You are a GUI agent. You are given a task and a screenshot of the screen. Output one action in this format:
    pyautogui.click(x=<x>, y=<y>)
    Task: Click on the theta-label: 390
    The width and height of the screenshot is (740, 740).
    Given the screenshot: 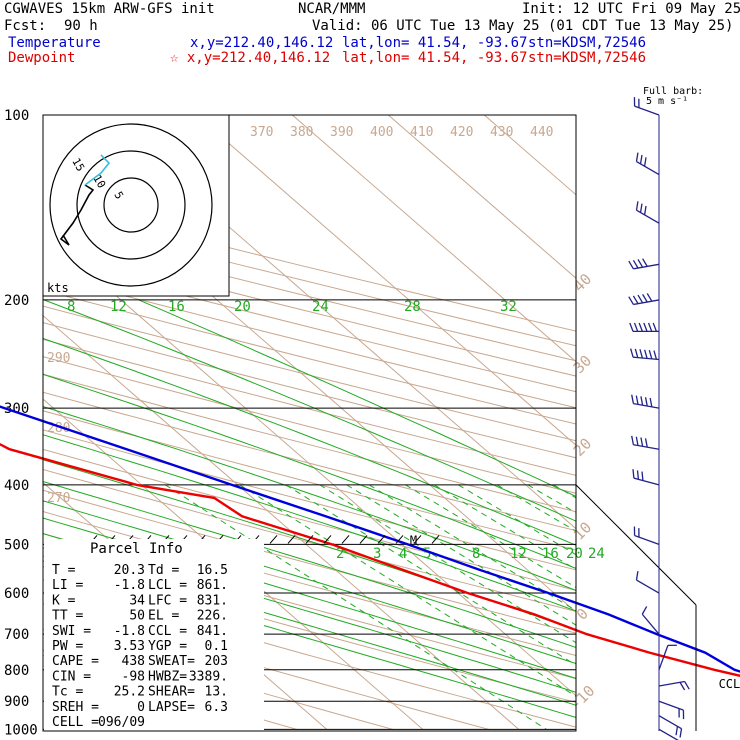 What is the action you would take?
    pyautogui.click(x=341, y=132)
    